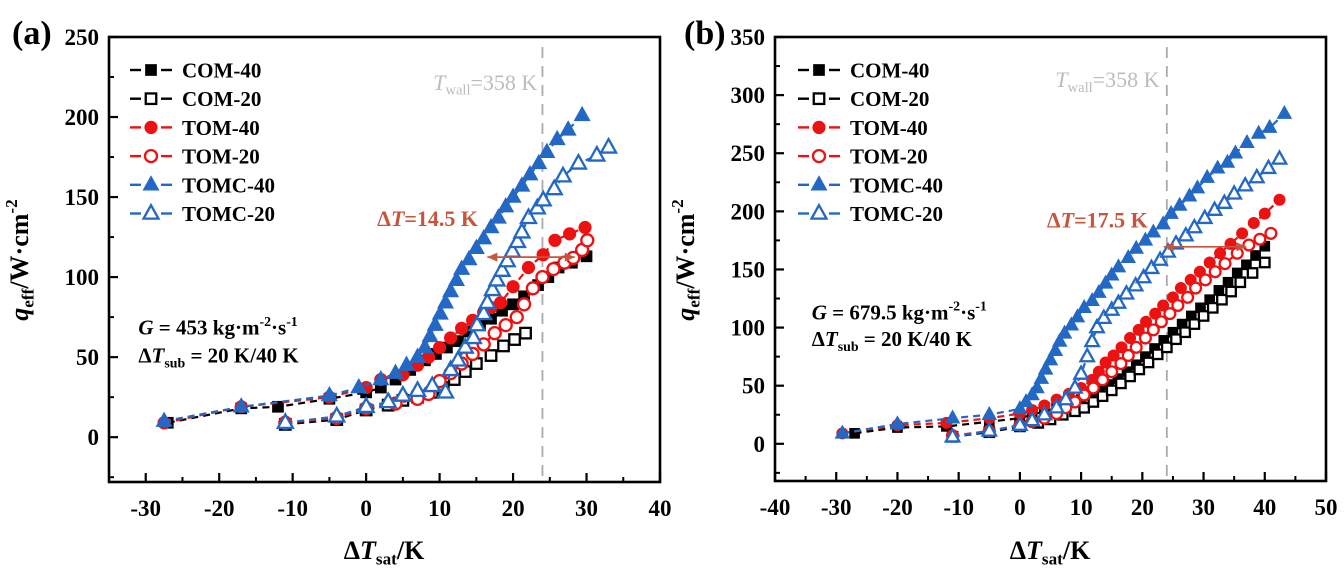 The image size is (1344, 576). Describe the element at coordinates (748, 95) in the screenshot. I see `y-tick-label: 300` at that location.